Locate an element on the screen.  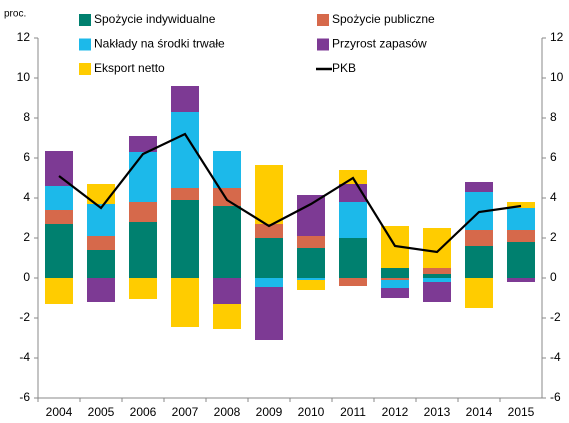
y-tick-label: 0 is located at coordinates (26, 277).